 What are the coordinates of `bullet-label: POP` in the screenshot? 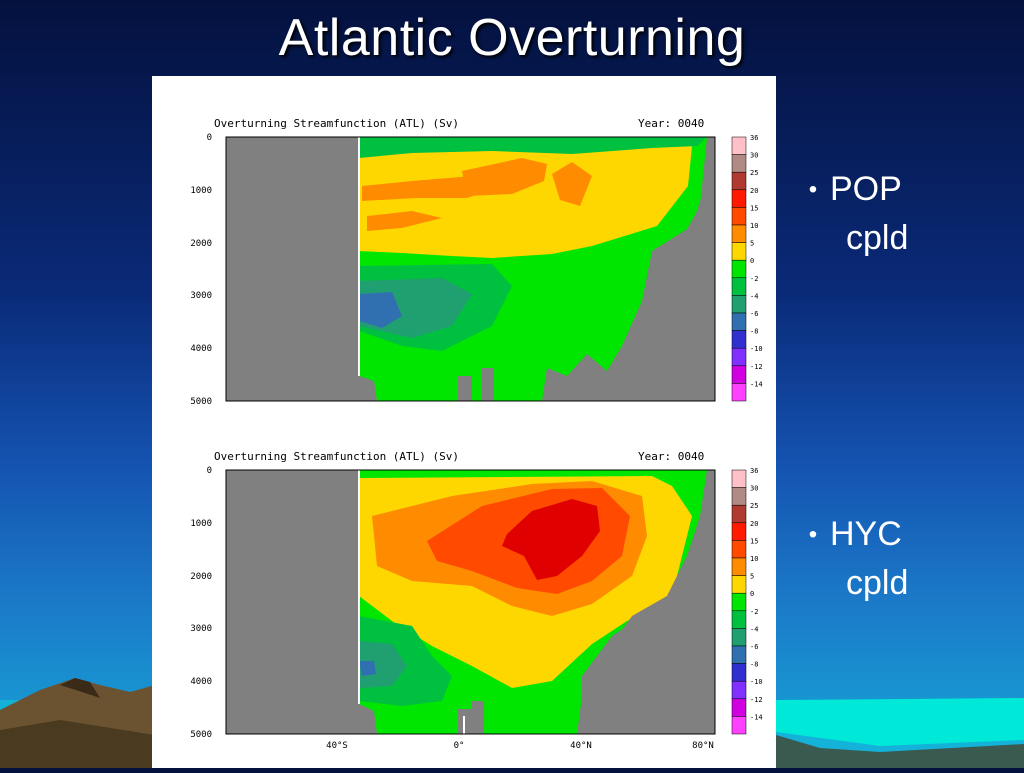 It's located at (866, 189).